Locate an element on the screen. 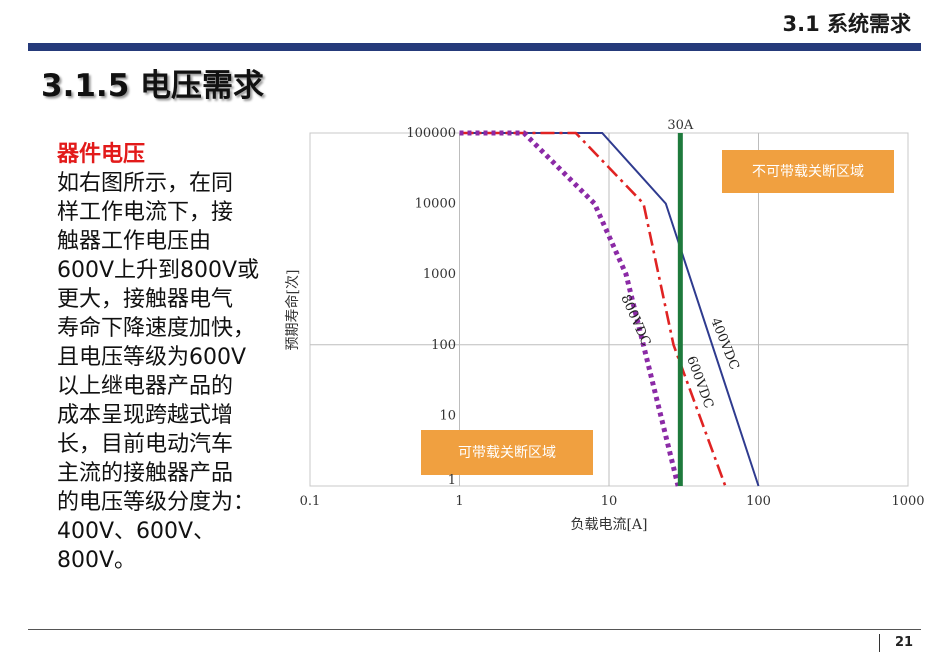 The height and width of the screenshot is (658, 949). y-tick-label: 100000 is located at coordinates (431, 133).